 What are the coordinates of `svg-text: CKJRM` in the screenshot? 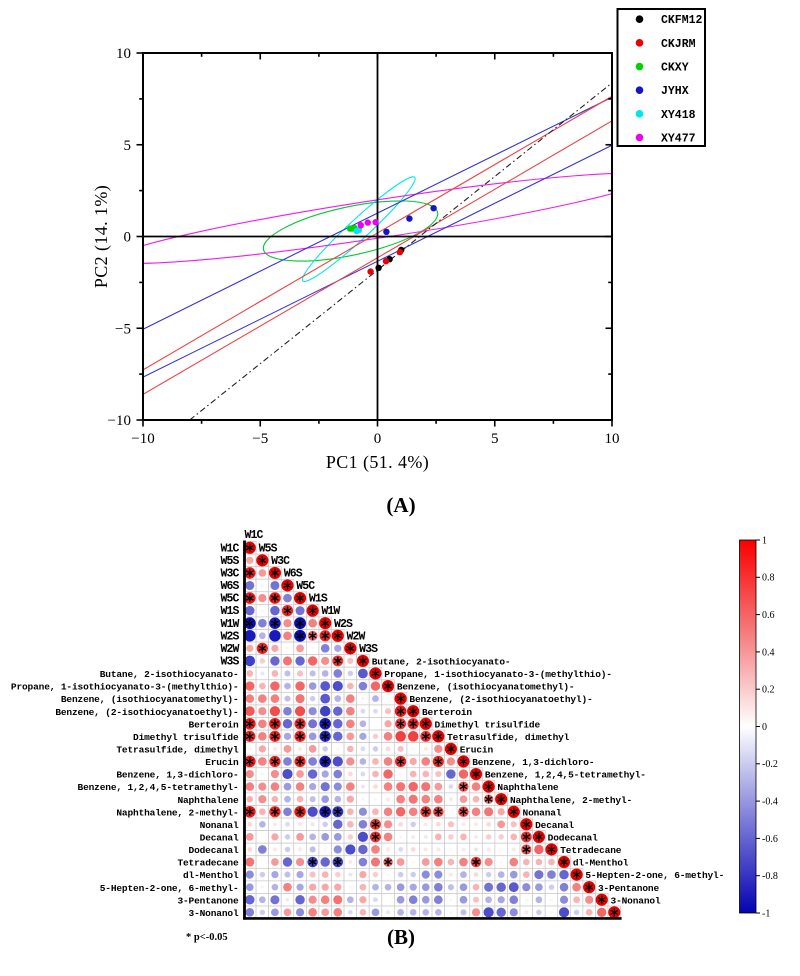 It's located at (678, 44).